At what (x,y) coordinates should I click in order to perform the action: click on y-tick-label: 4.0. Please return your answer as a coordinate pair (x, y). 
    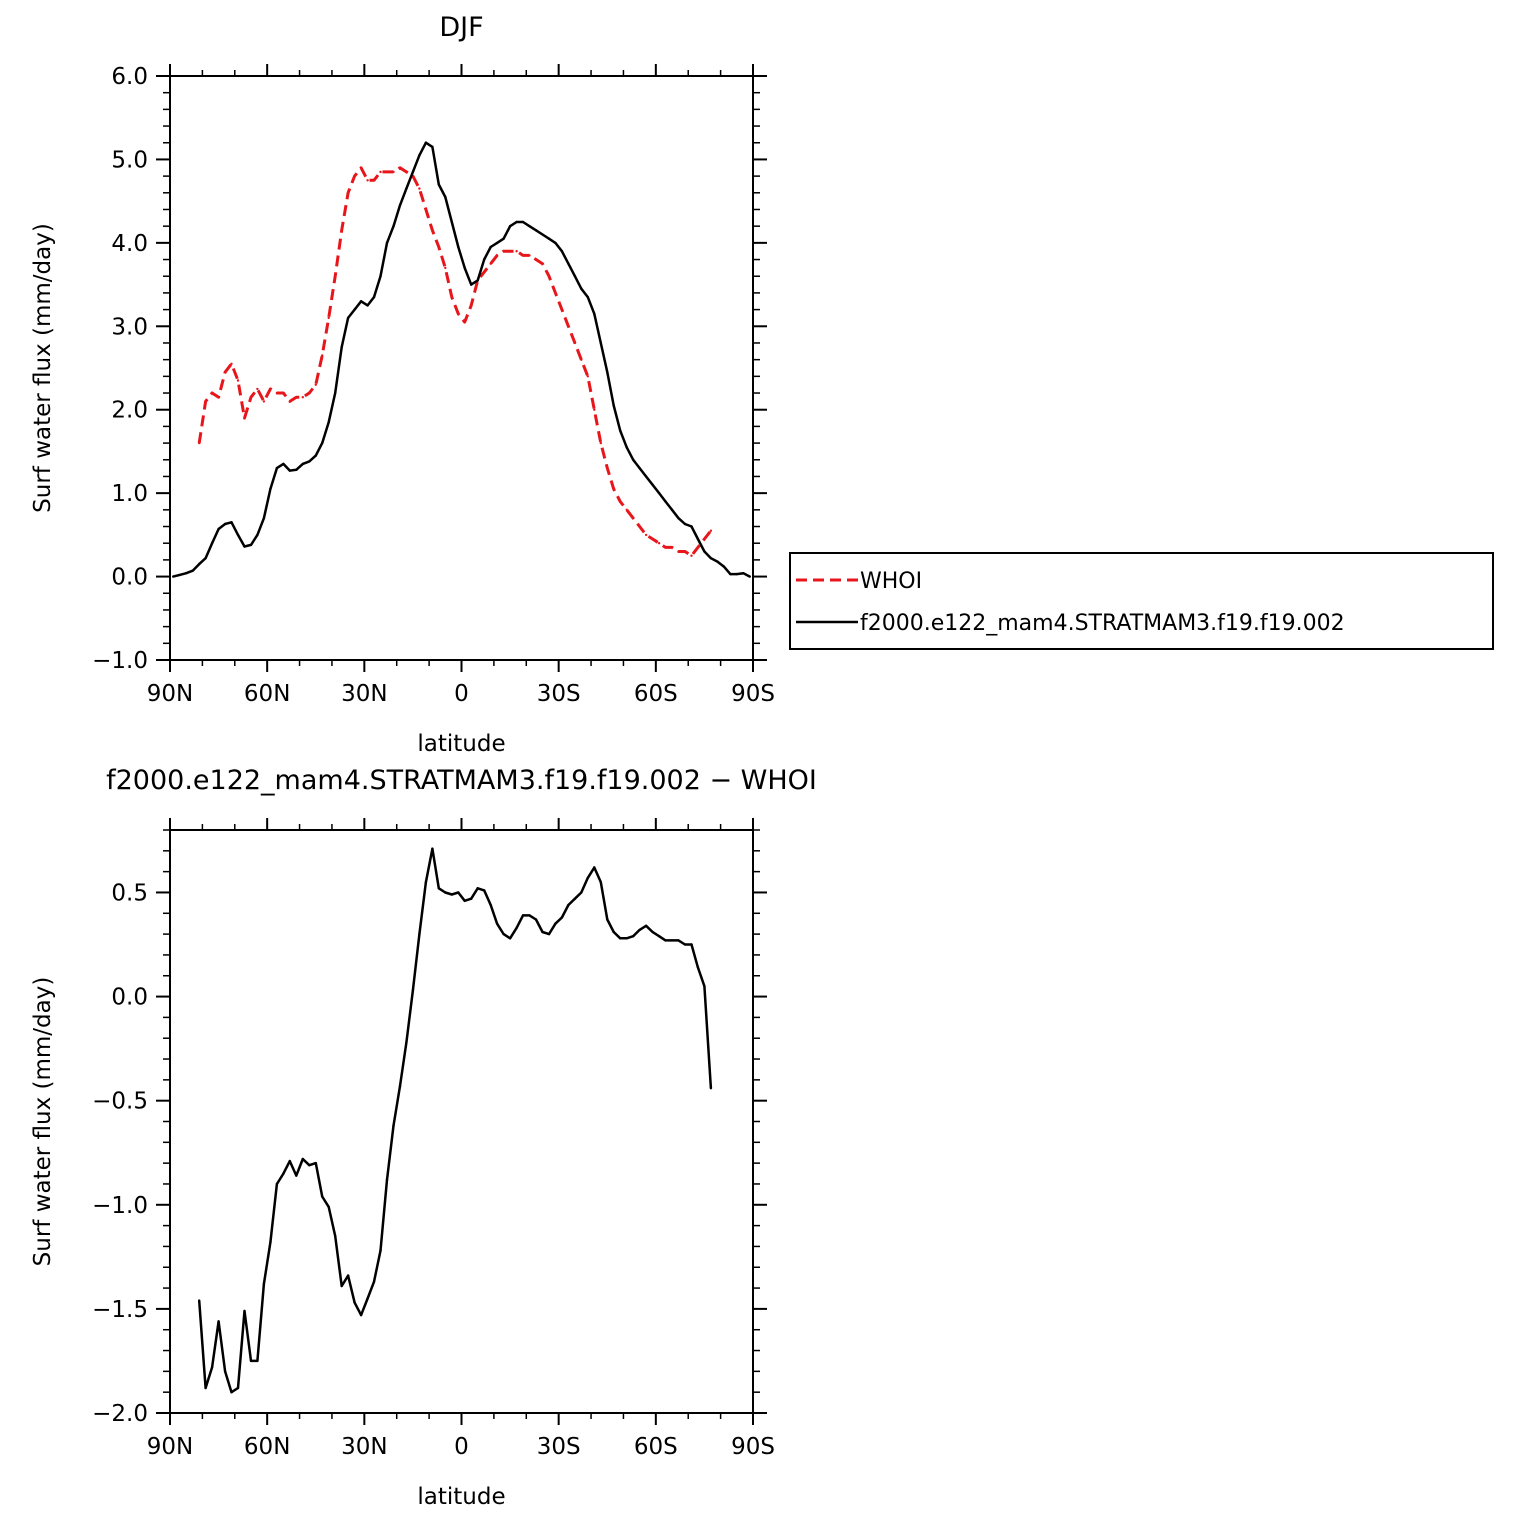
    Looking at the image, I should click on (129, 244).